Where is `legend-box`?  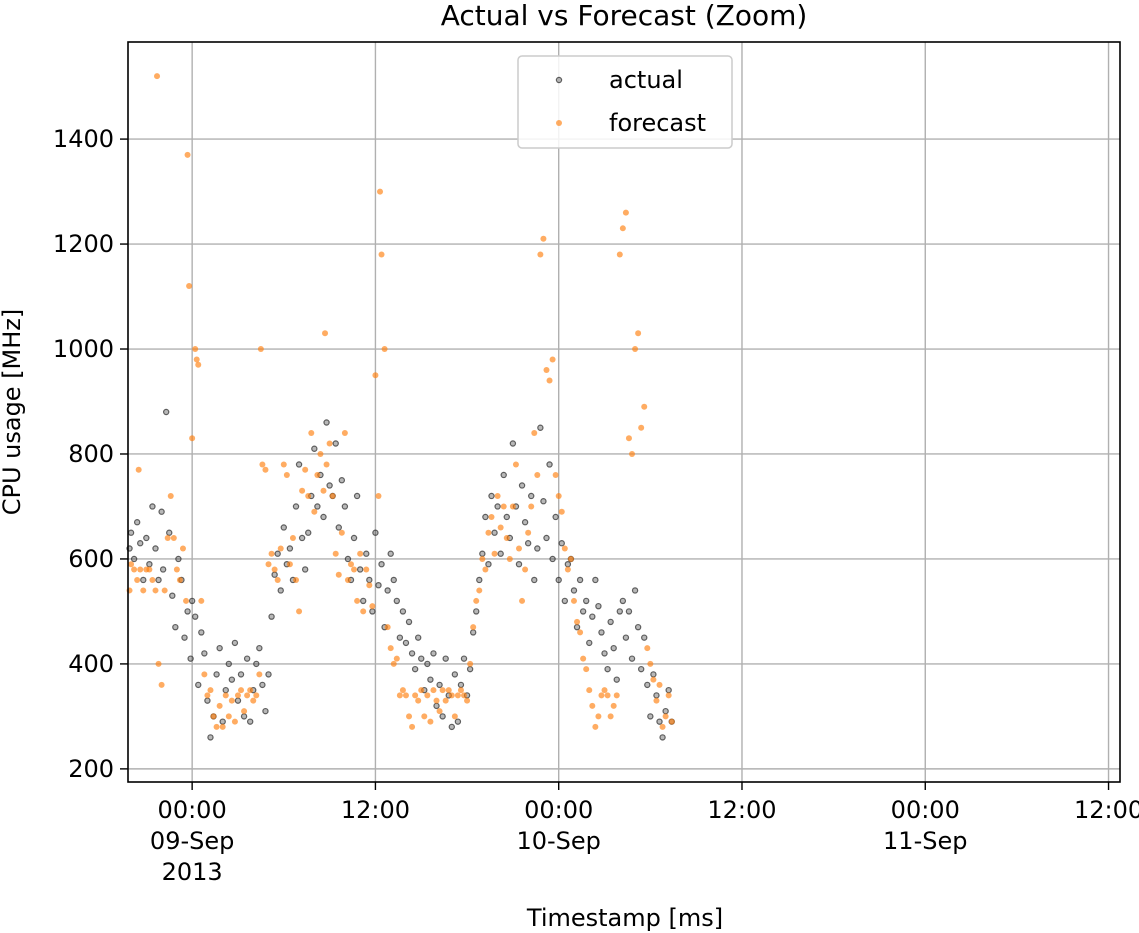
legend-box is located at coordinates (625, 102).